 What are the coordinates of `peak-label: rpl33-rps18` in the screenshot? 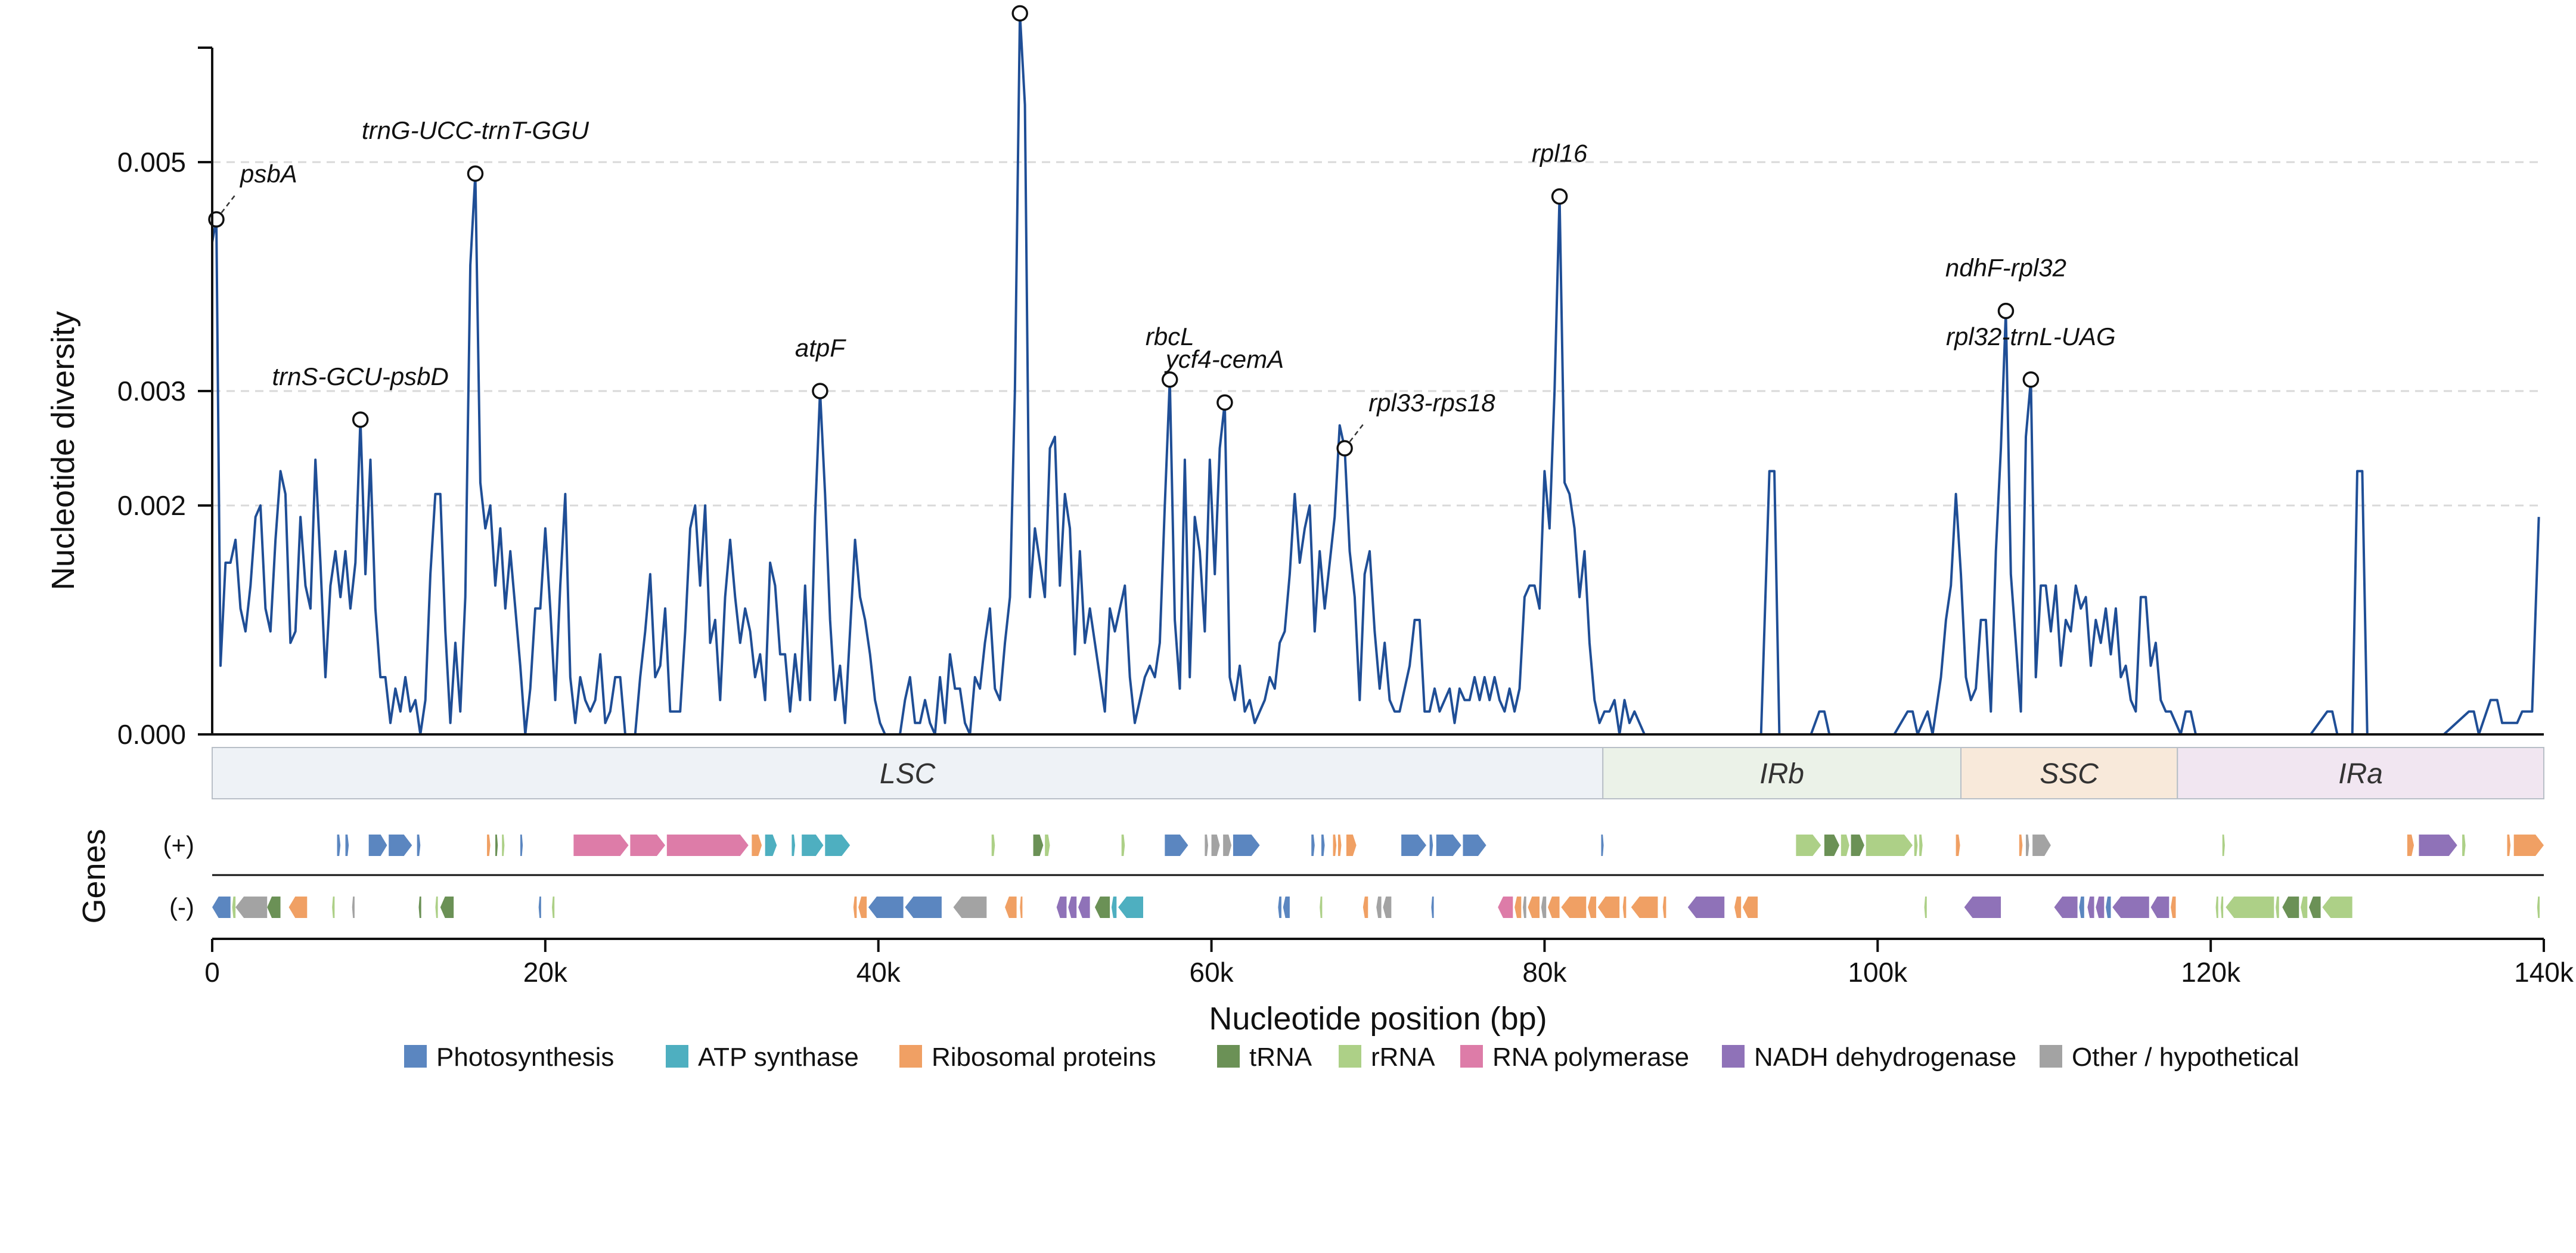 It's located at (1432, 403).